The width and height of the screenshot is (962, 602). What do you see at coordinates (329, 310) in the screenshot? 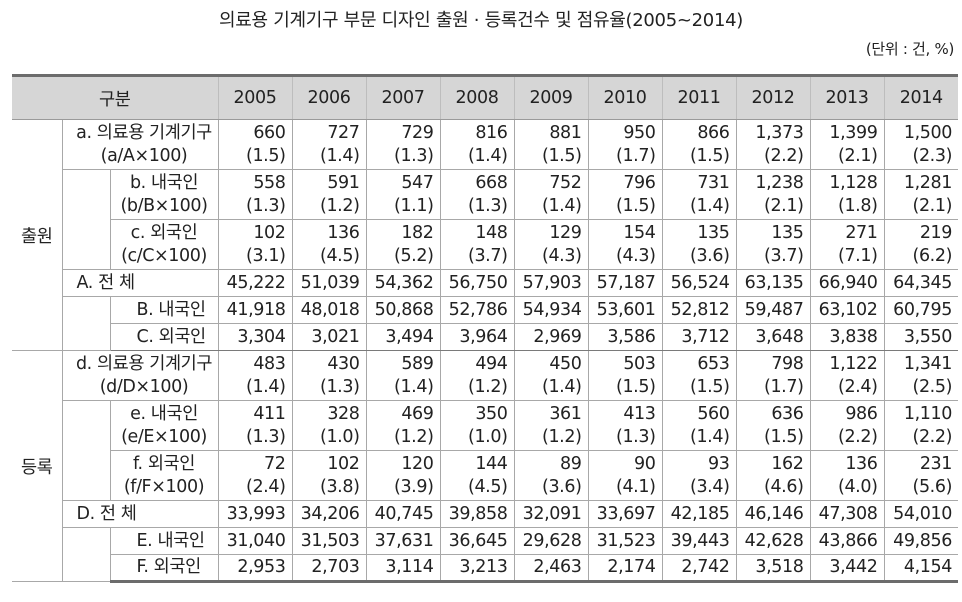
I see `data-cell: 48,018` at bounding box center [329, 310].